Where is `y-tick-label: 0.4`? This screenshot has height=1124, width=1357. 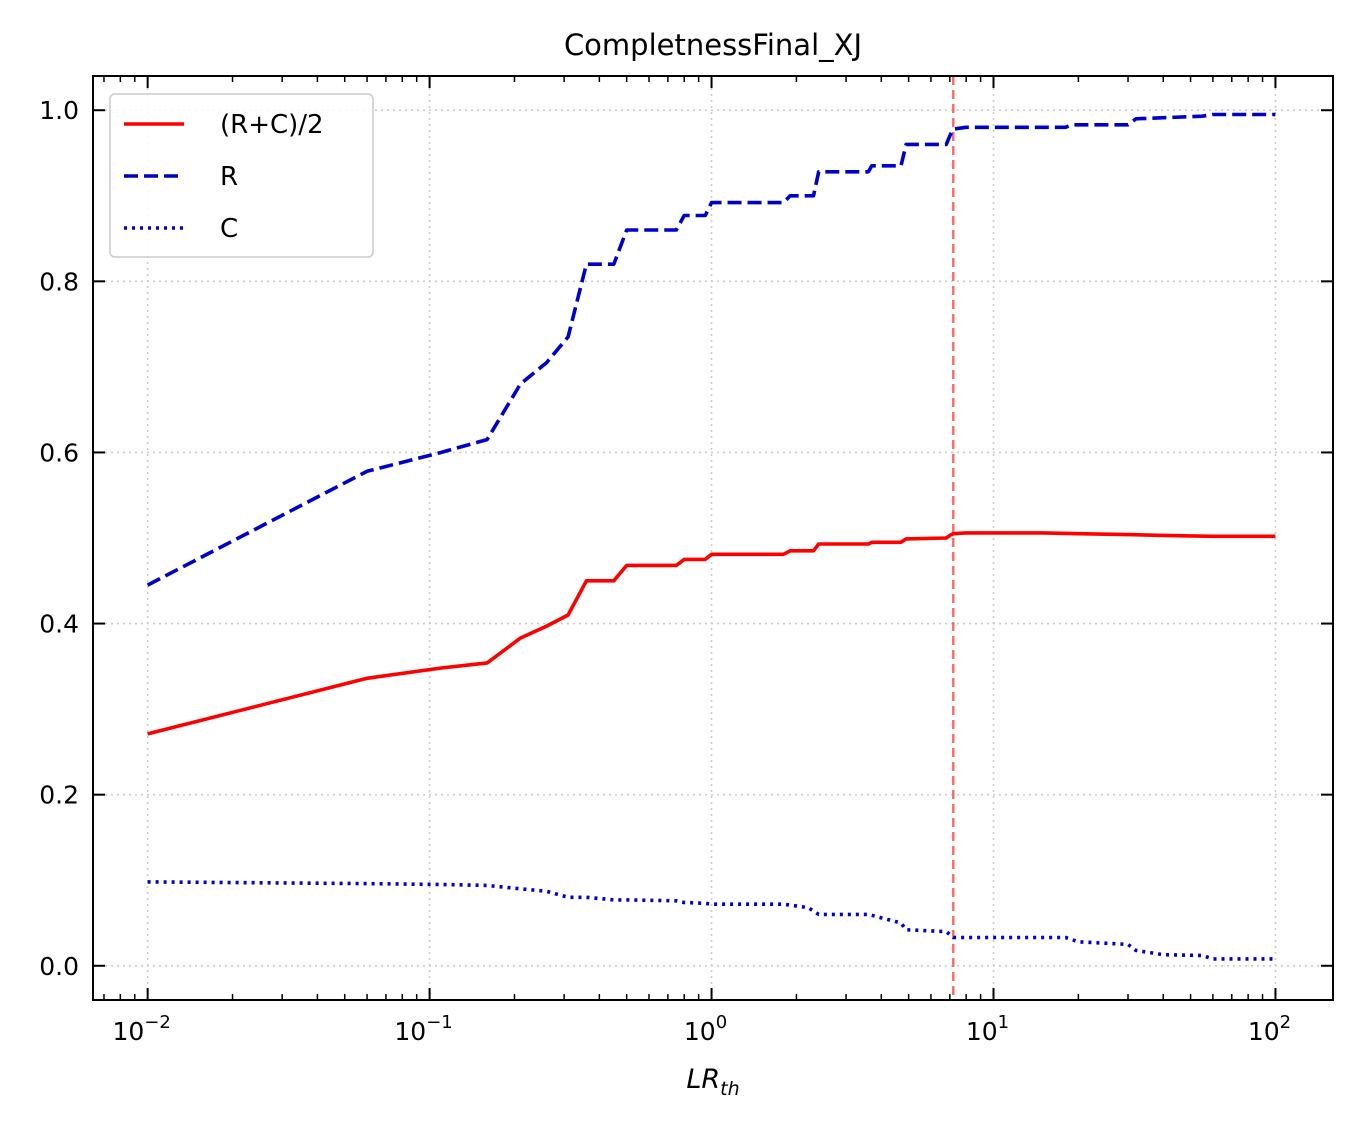 y-tick-label: 0.4 is located at coordinates (59, 624).